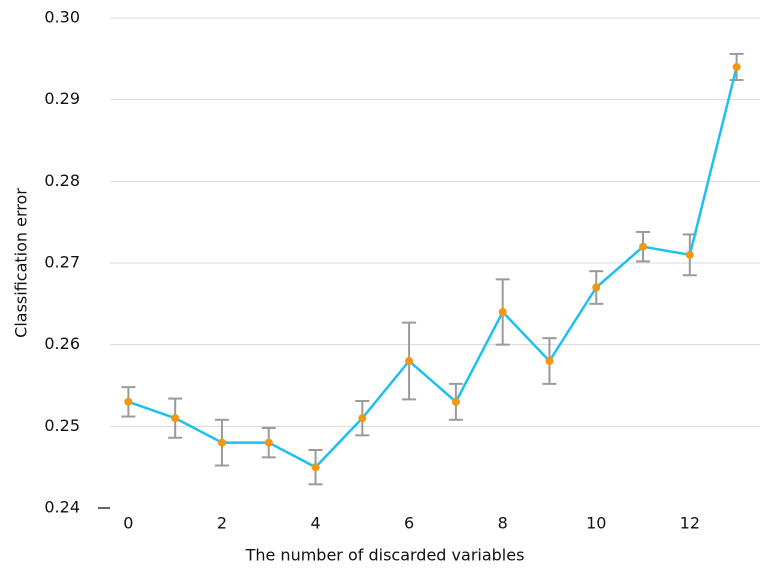  What do you see at coordinates (315, 523) in the screenshot?
I see `x-tick-label: 4` at bounding box center [315, 523].